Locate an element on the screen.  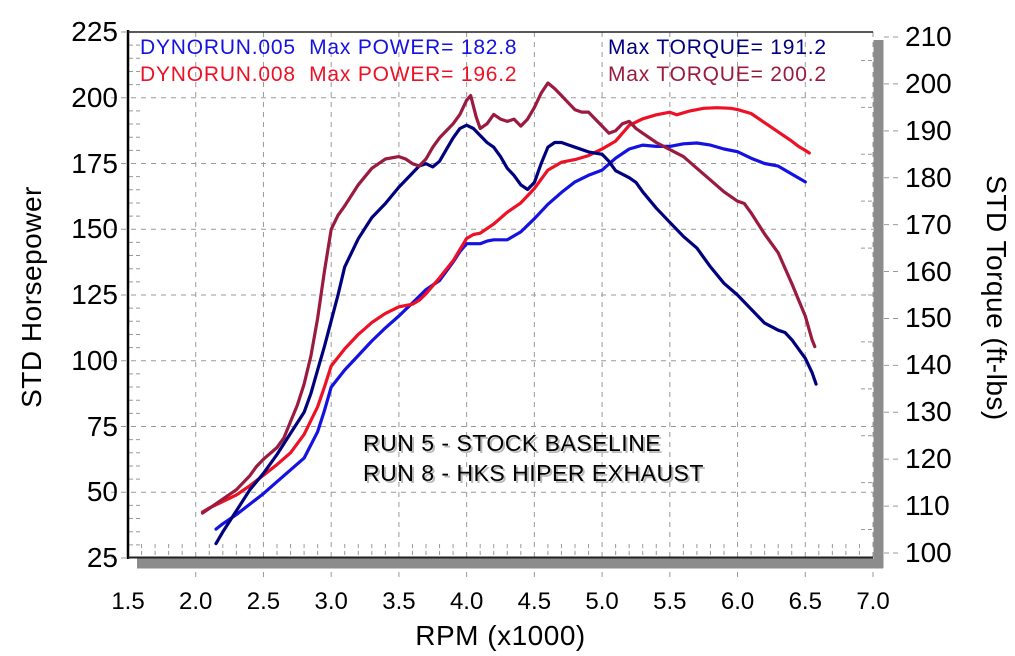
rpm-tick-label: 2.0 is located at coordinates (196, 601).